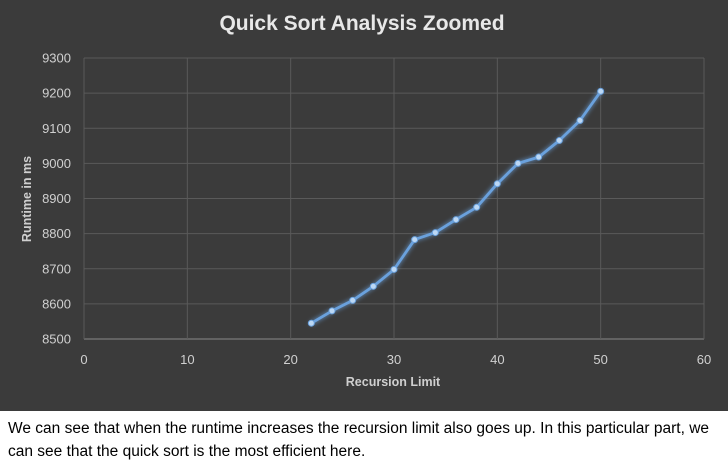  What do you see at coordinates (56, 339) in the screenshot?
I see `y-tick-label: 8500` at bounding box center [56, 339].